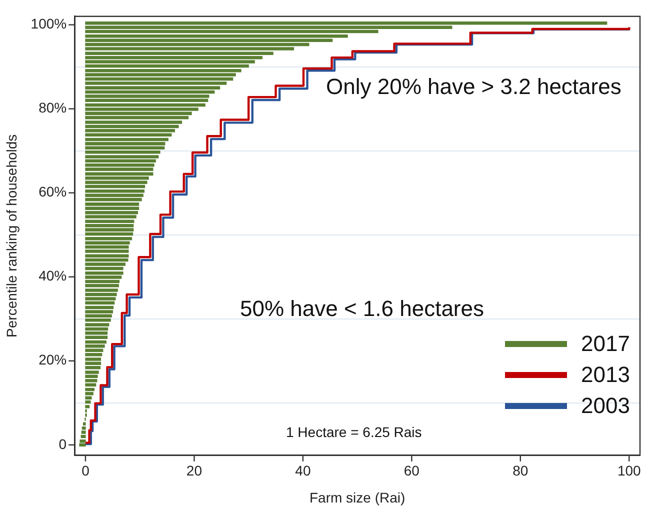 This screenshot has width=650, height=511. Describe the element at coordinates (86, 470) in the screenshot. I see `x-tick-label: 0` at that location.